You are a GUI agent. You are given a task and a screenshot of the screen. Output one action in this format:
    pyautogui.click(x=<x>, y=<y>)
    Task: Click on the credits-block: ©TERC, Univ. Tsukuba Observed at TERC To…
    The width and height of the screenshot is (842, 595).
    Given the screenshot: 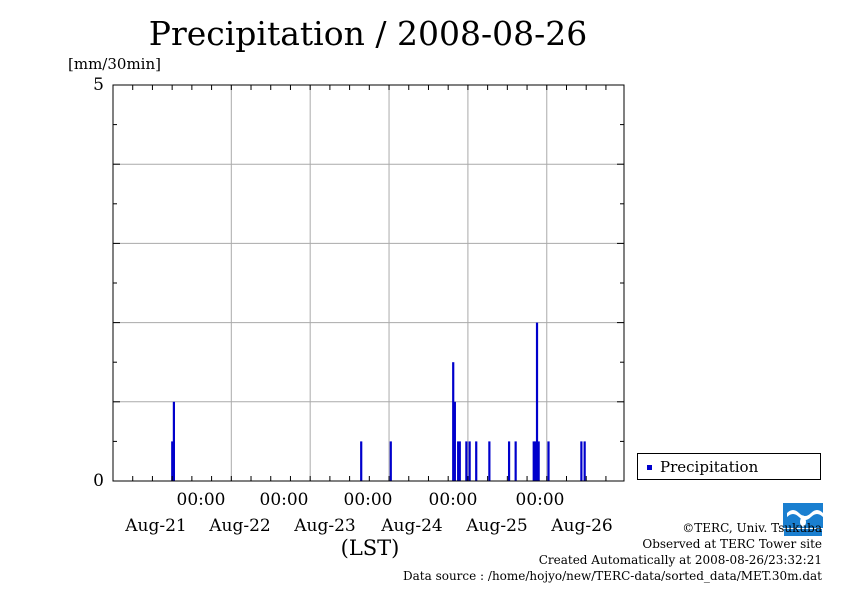 What is the action you would take?
    pyautogui.click(x=612, y=552)
    